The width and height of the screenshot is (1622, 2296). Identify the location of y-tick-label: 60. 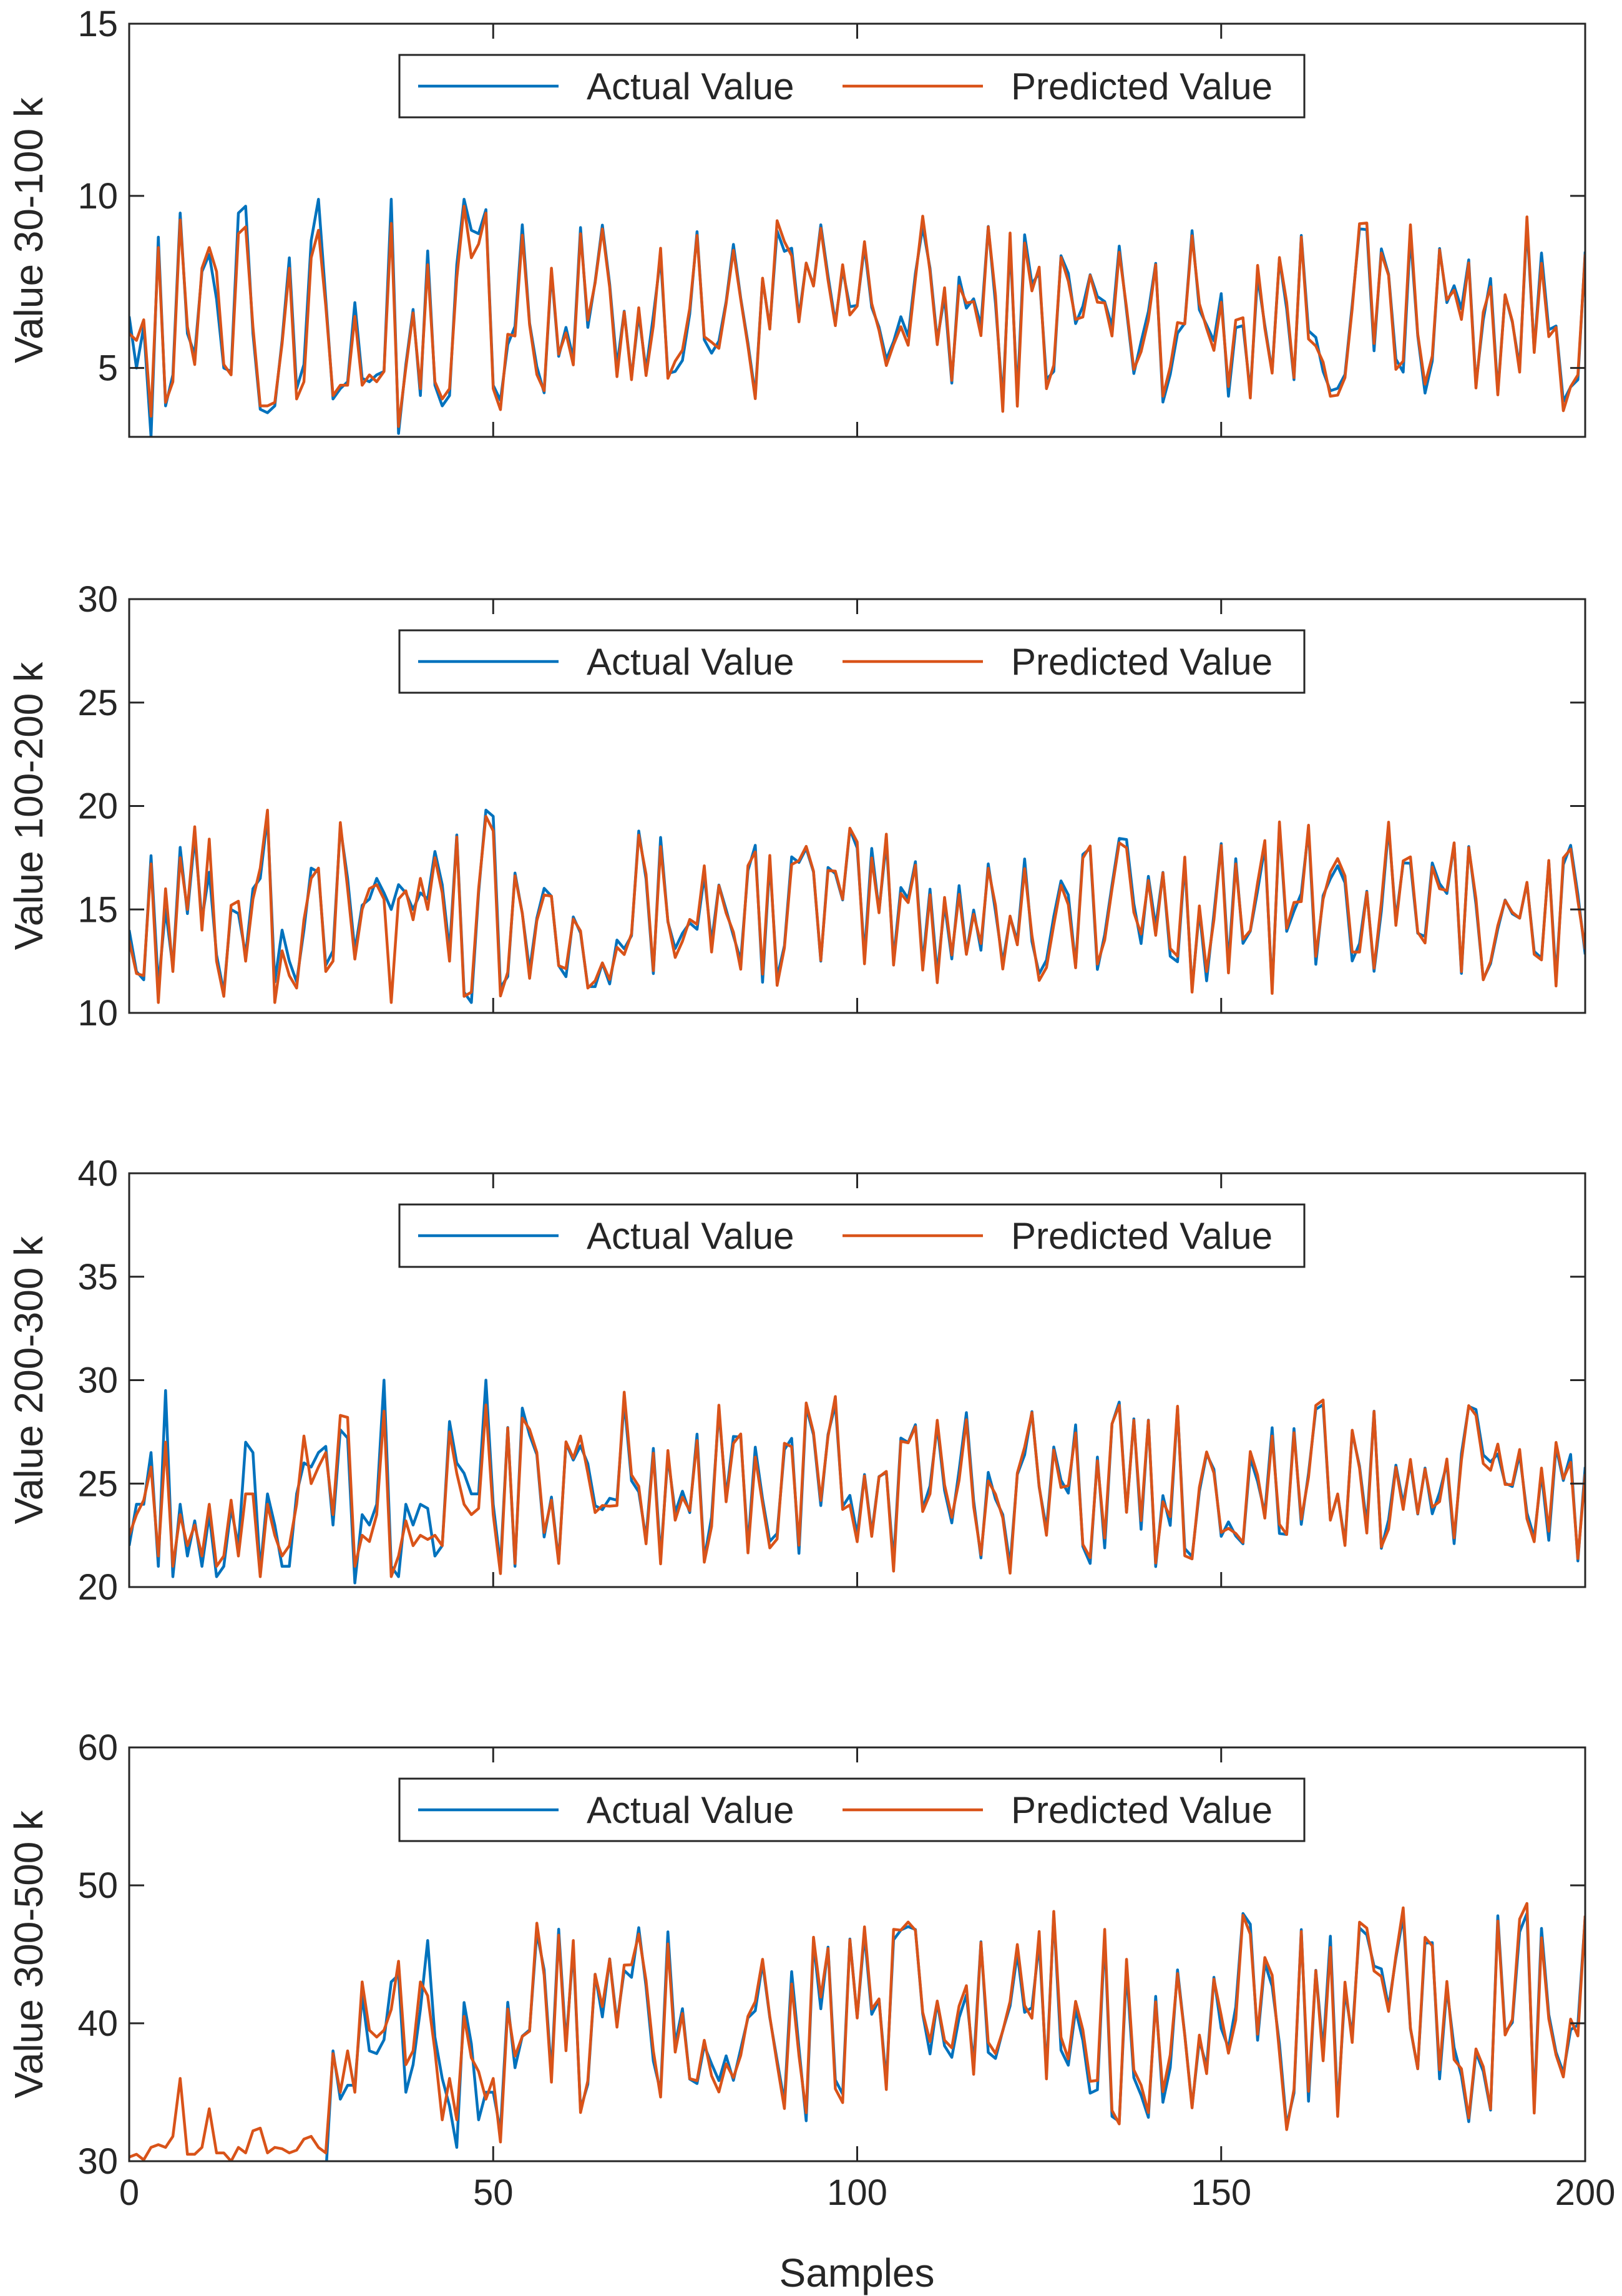
(97, 1747).